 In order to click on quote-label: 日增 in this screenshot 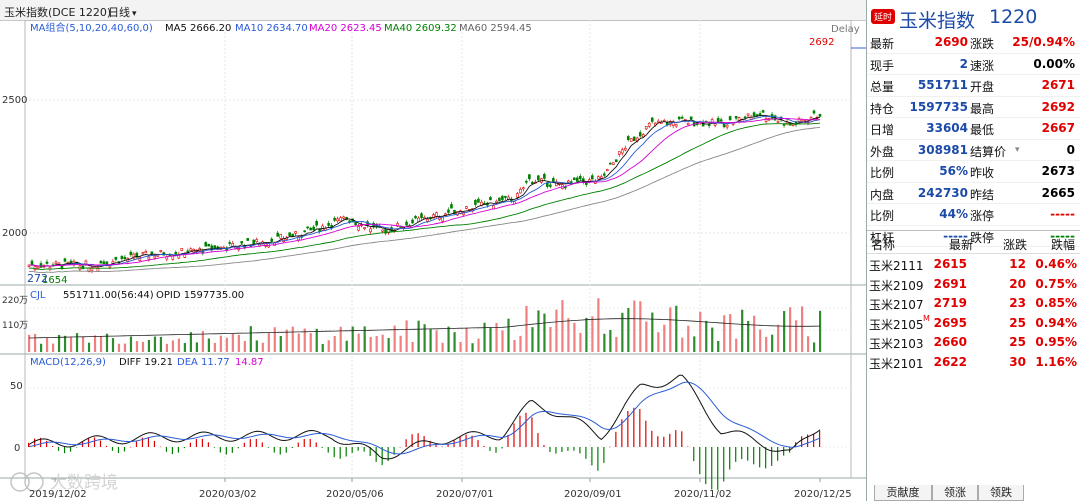, I will do `click(882, 130)`.